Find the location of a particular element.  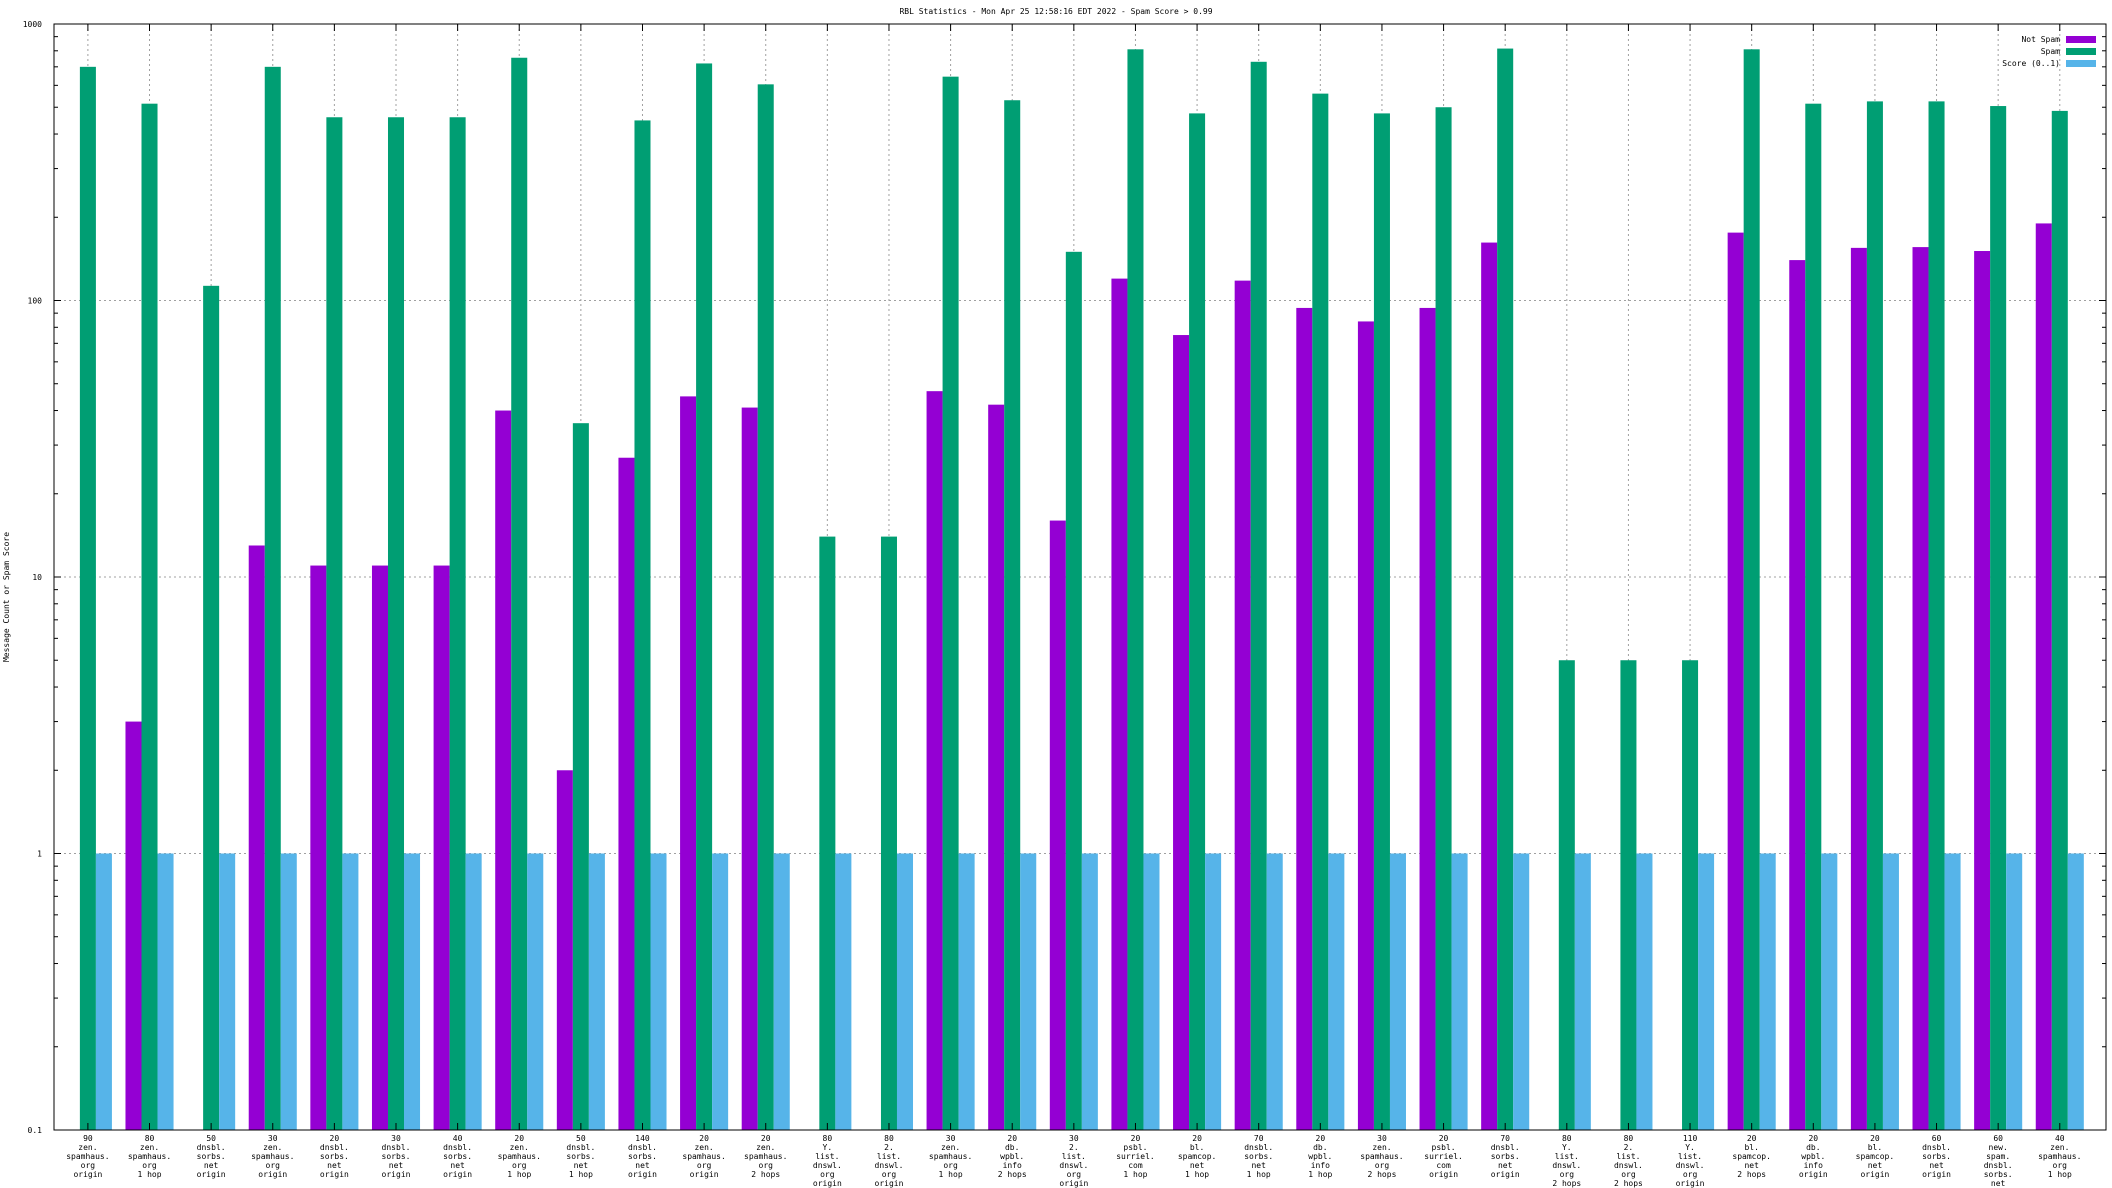

x-tick-label: 20 db. wpbl. info origin is located at coordinates (1813, 1156).